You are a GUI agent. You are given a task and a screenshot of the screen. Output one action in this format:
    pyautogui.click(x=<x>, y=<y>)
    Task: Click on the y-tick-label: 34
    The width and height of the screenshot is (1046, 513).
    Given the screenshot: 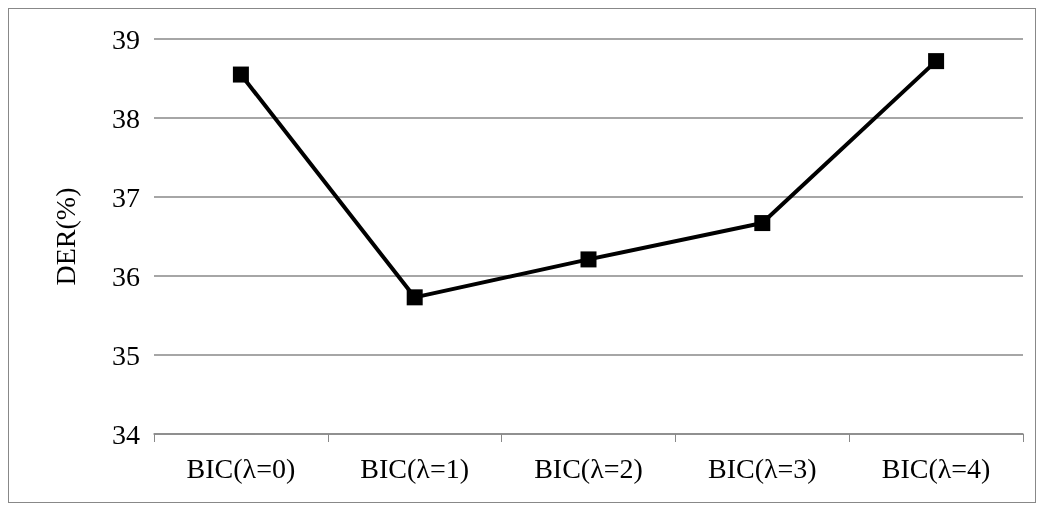 What is the action you would take?
    pyautogui.click(x=126, y=434)
    